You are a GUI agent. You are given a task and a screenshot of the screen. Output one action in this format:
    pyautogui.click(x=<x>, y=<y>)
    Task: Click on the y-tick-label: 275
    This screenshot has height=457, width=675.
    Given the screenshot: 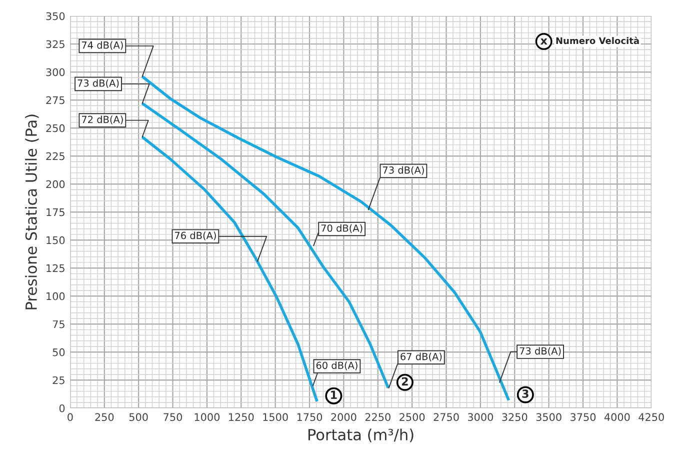 What is the action you would take?
    pyautogui.click(x=55, y=100)
    